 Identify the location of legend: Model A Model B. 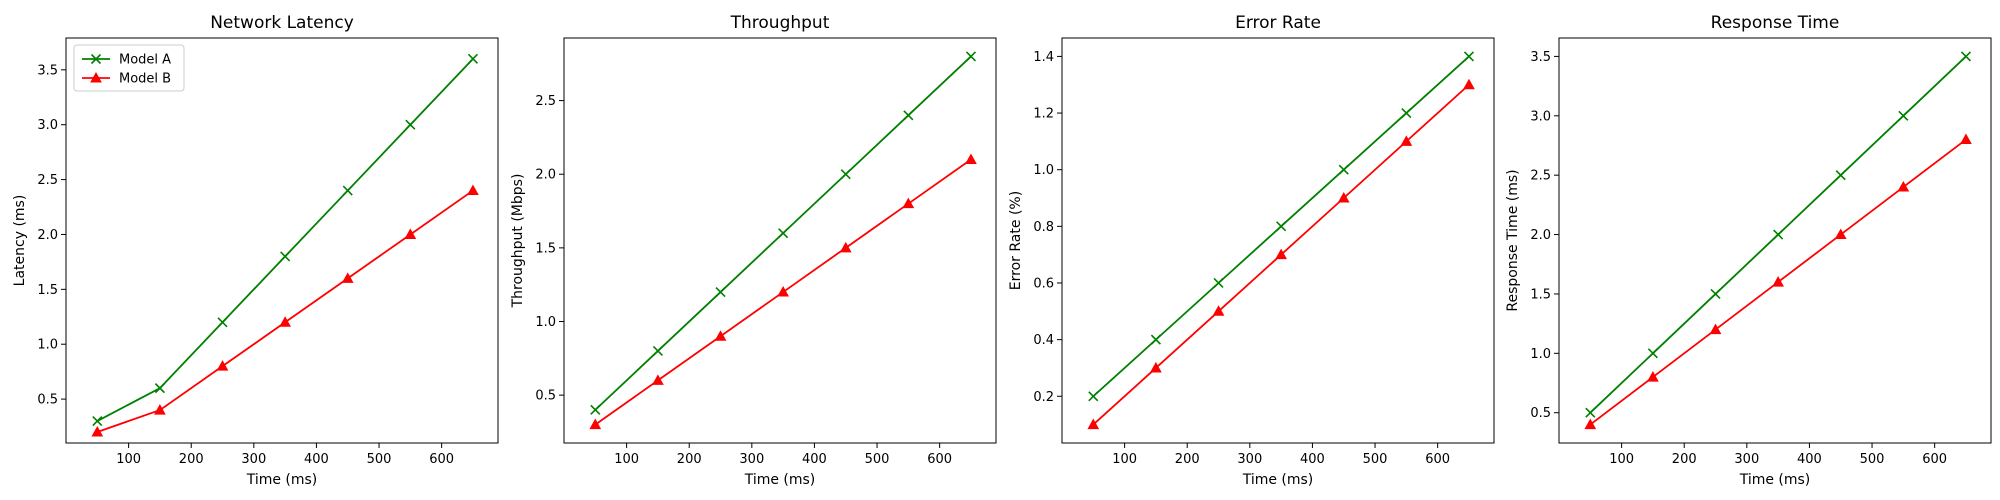
(129, 68).